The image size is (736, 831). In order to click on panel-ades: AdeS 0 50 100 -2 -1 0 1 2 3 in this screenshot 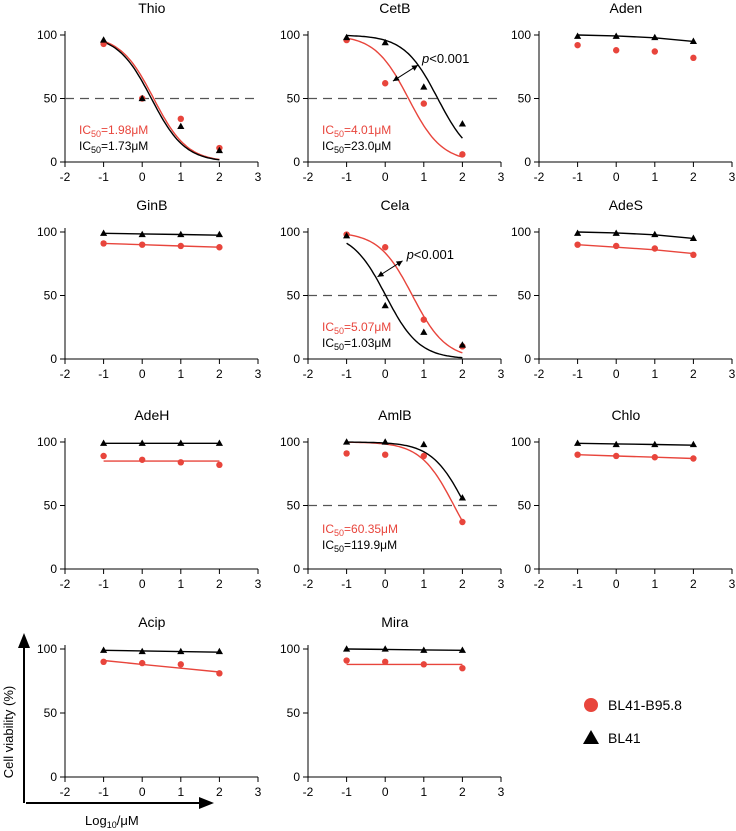, I will do `click(623, 289)`.